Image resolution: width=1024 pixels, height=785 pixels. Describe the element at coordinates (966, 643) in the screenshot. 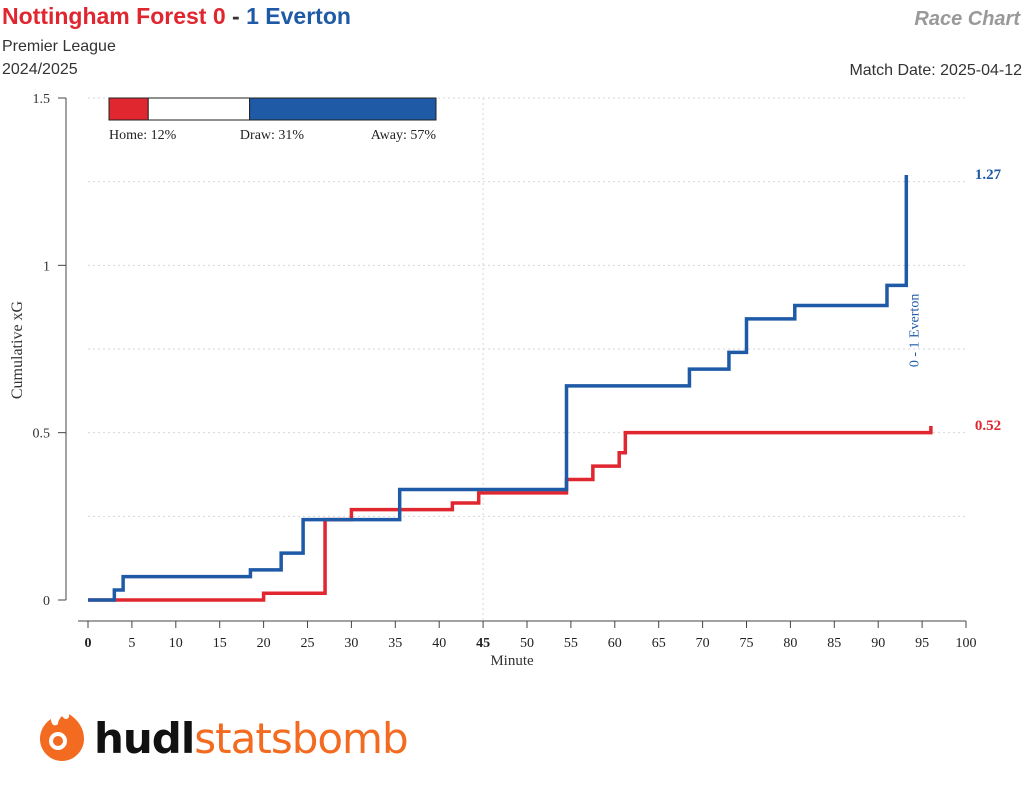

I see `x-tick-label: 100` at that location.